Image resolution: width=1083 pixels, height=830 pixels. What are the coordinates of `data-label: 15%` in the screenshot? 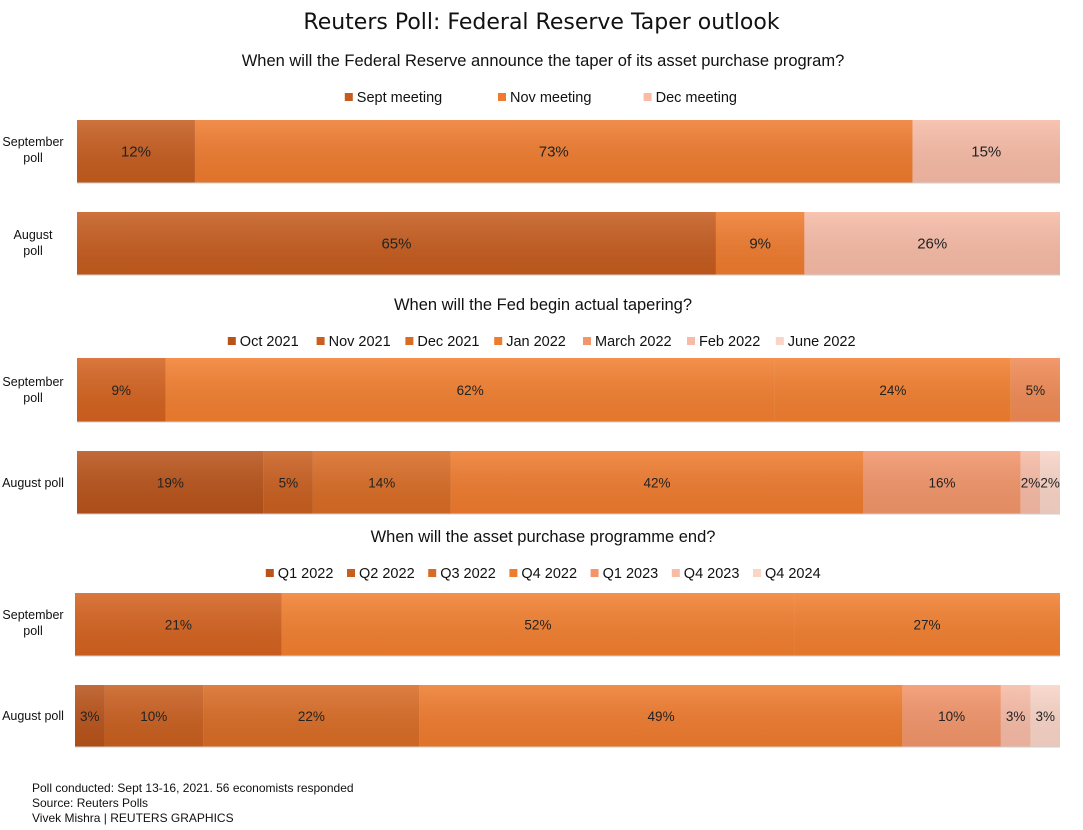 It's located at (986, 152).